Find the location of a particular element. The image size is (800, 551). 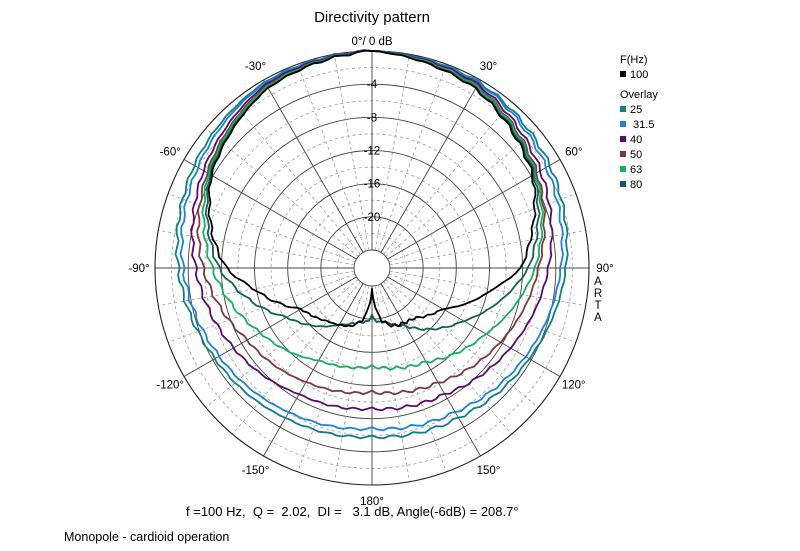

legend: F(Hz) 100 Overlay 25 31.5 40 50 63 80 is located at coordinates (639, 122).